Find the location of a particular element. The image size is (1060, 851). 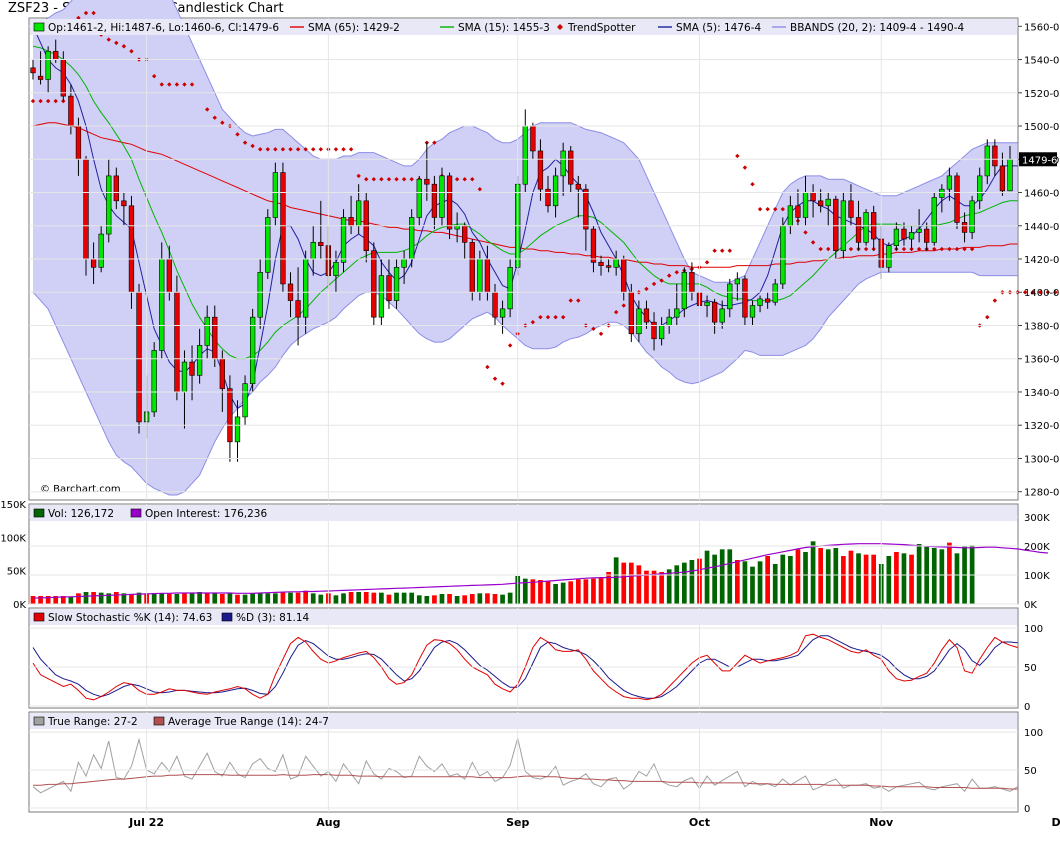

stoch-tick-label: 50 is located at coordinates (1030, 668).